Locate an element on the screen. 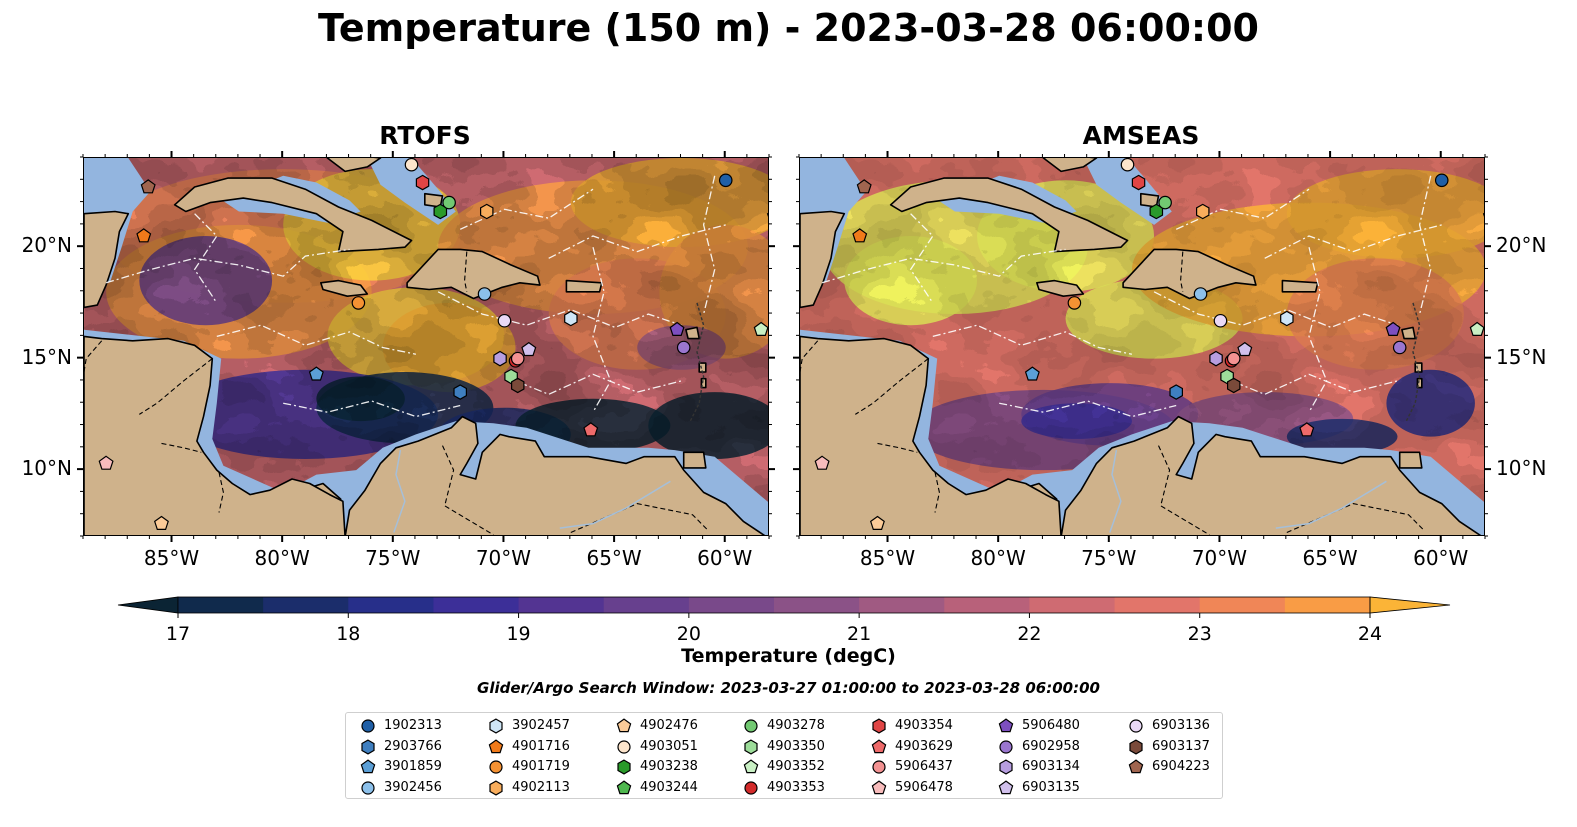 Image resolution: width=1577 pixels, height=827 pixels. lon-tick-label: 65°W is located at coordinates (614, 558).